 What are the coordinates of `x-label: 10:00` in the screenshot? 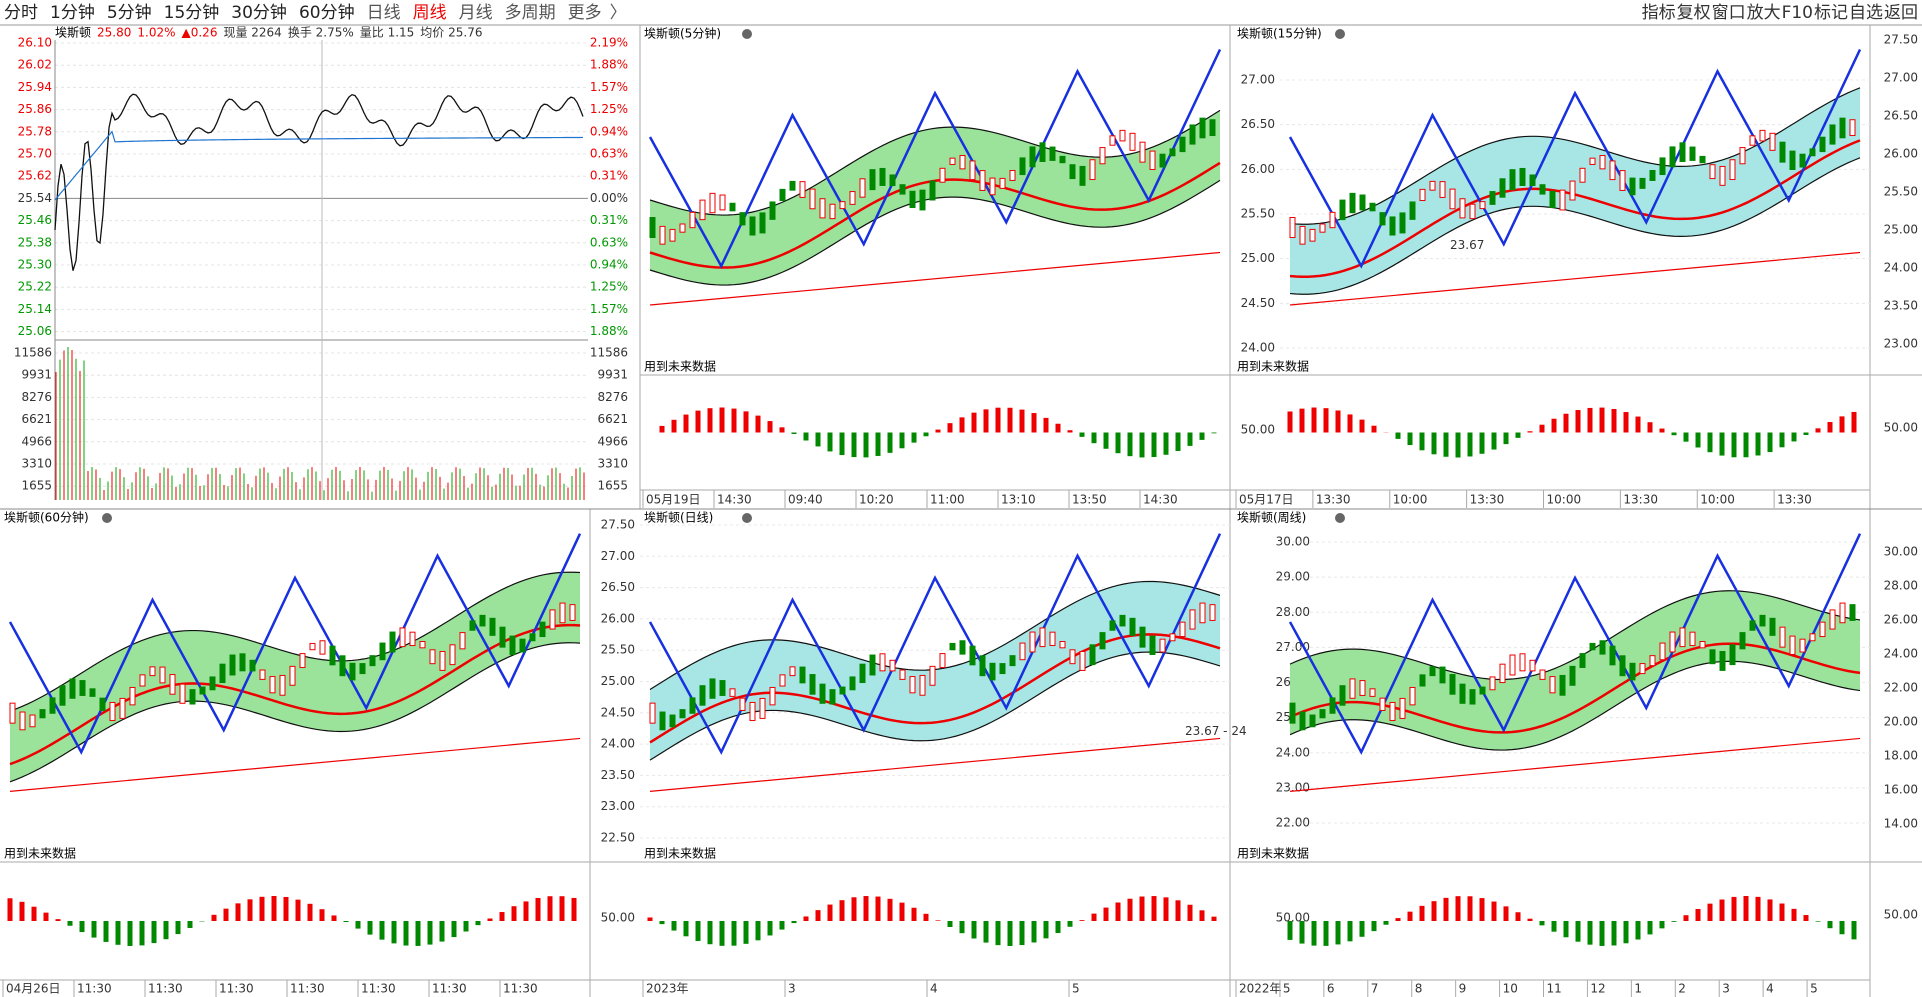 It's located at (1717, 500).